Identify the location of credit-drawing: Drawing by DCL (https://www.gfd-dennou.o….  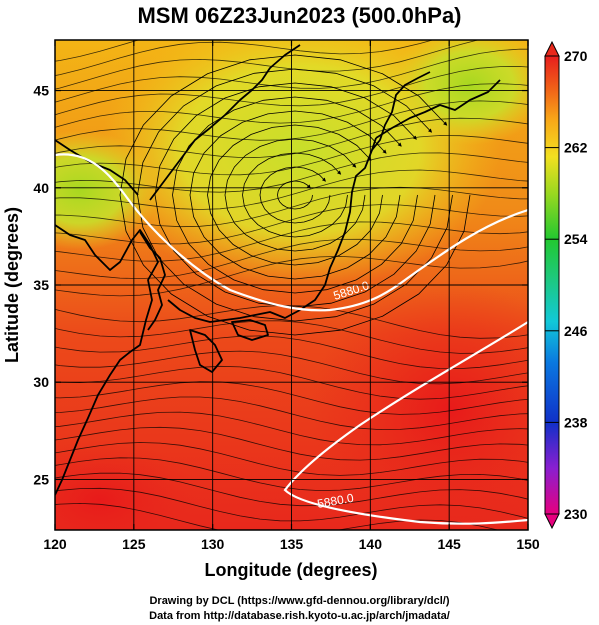
(299, 601).